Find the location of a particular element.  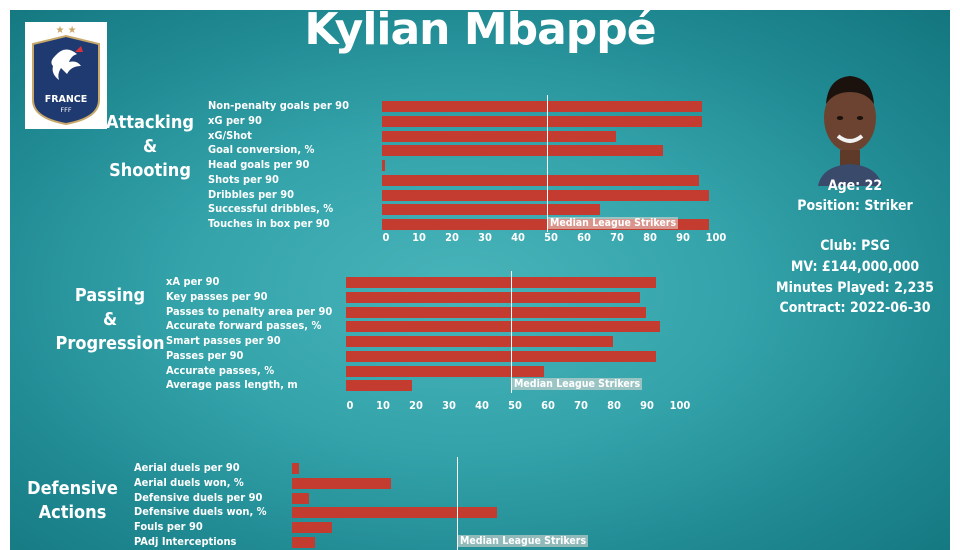

metric-label: Fouls per 90 is located at coordinates (168, 526).